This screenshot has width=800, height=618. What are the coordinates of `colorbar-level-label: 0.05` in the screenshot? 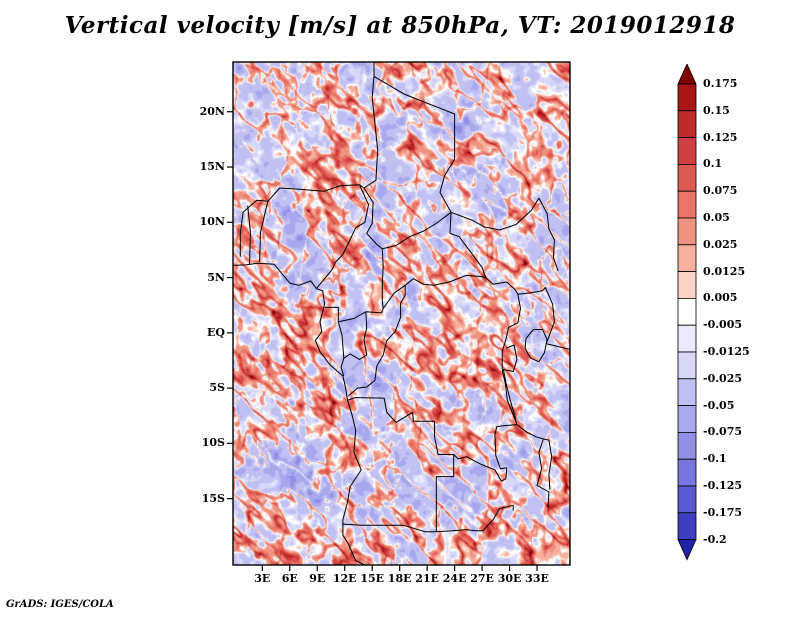 It's located at (716, 217).